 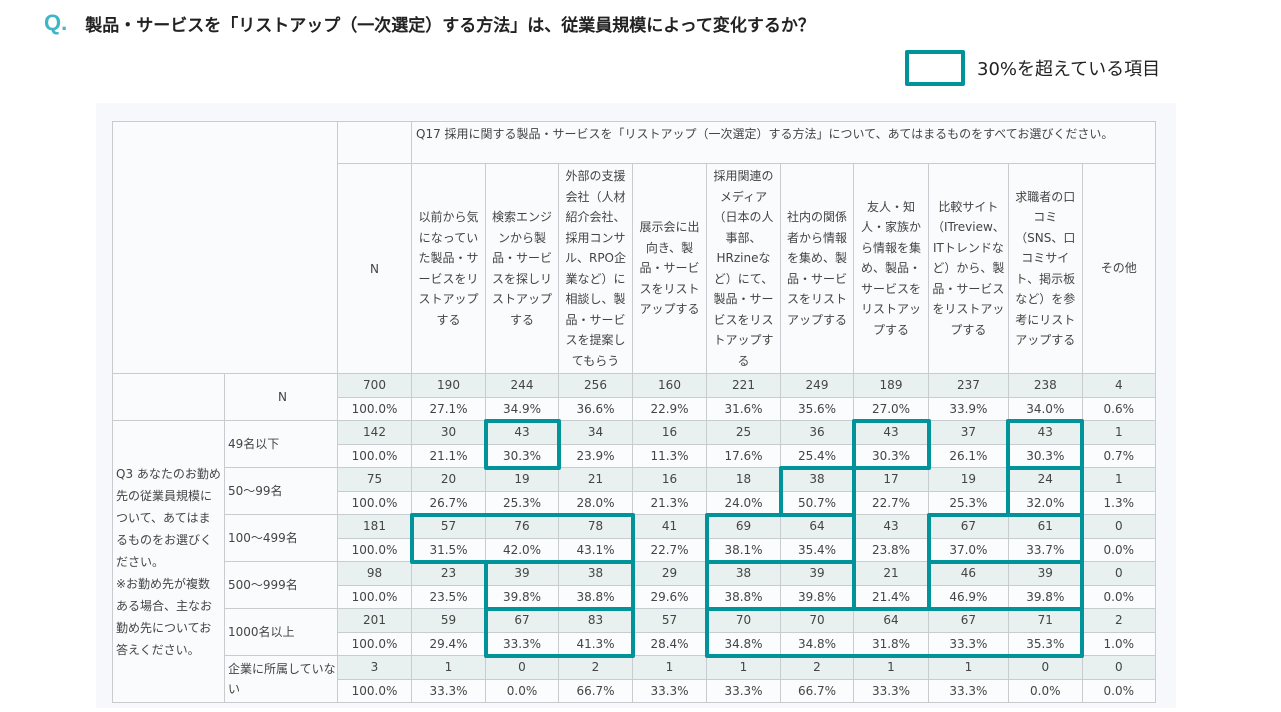 I want to click on count-cell: 4, so click(x=1118, y=385).